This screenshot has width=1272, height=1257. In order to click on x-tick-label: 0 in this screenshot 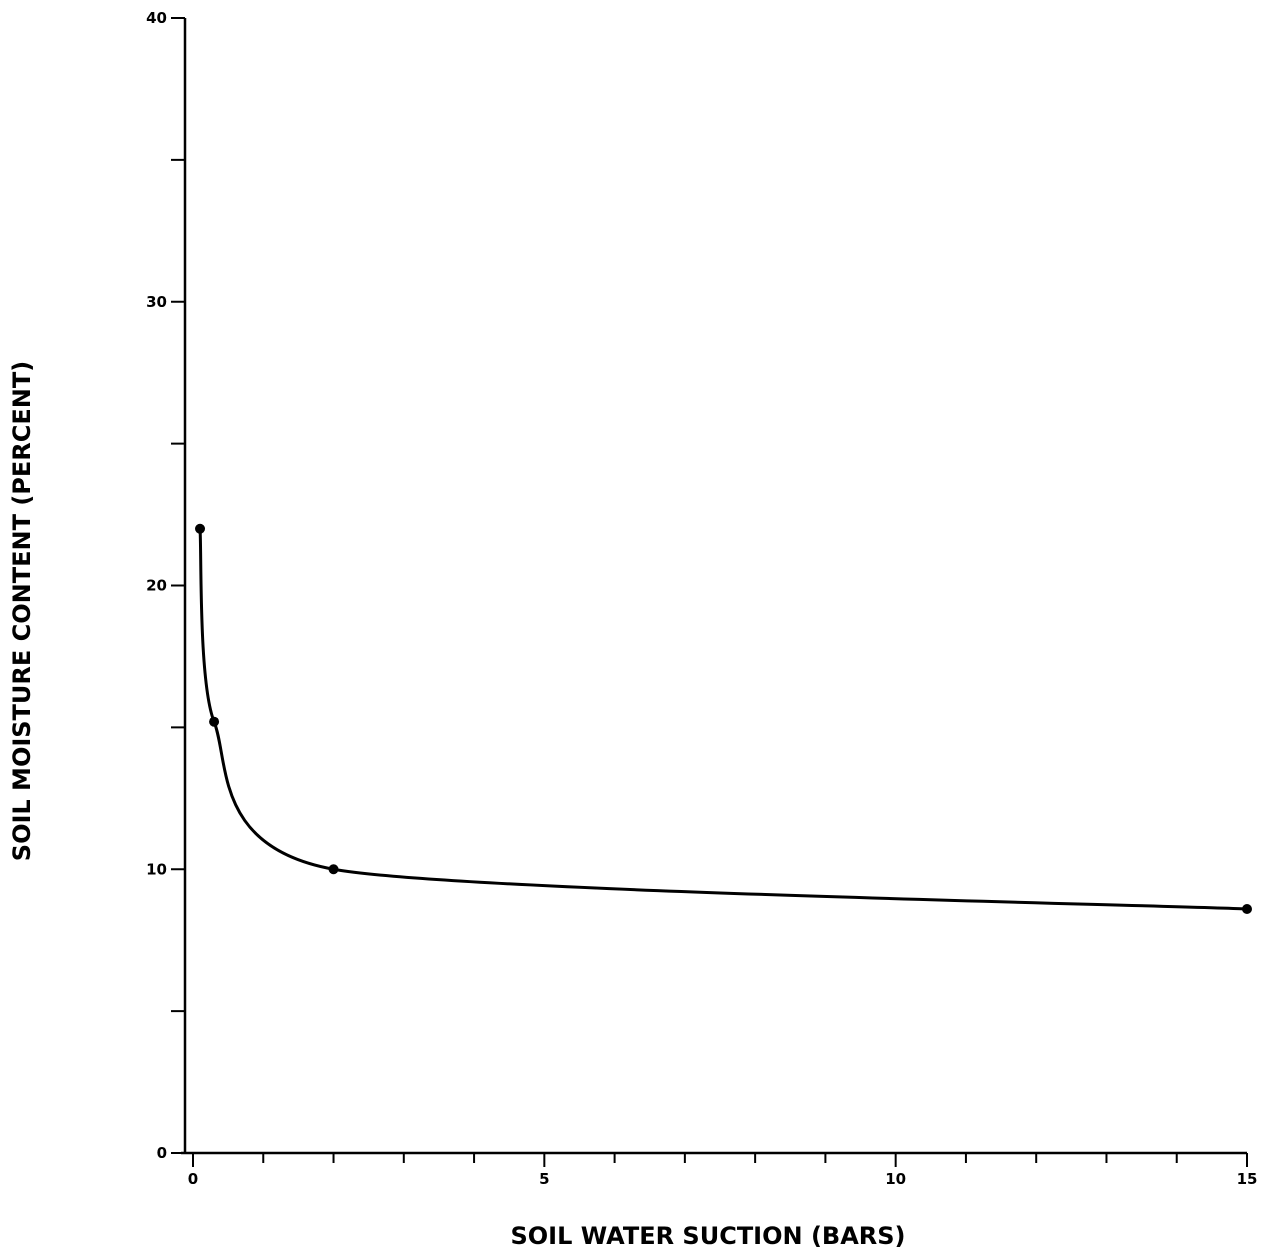, I will do `click(193, 1179)`.